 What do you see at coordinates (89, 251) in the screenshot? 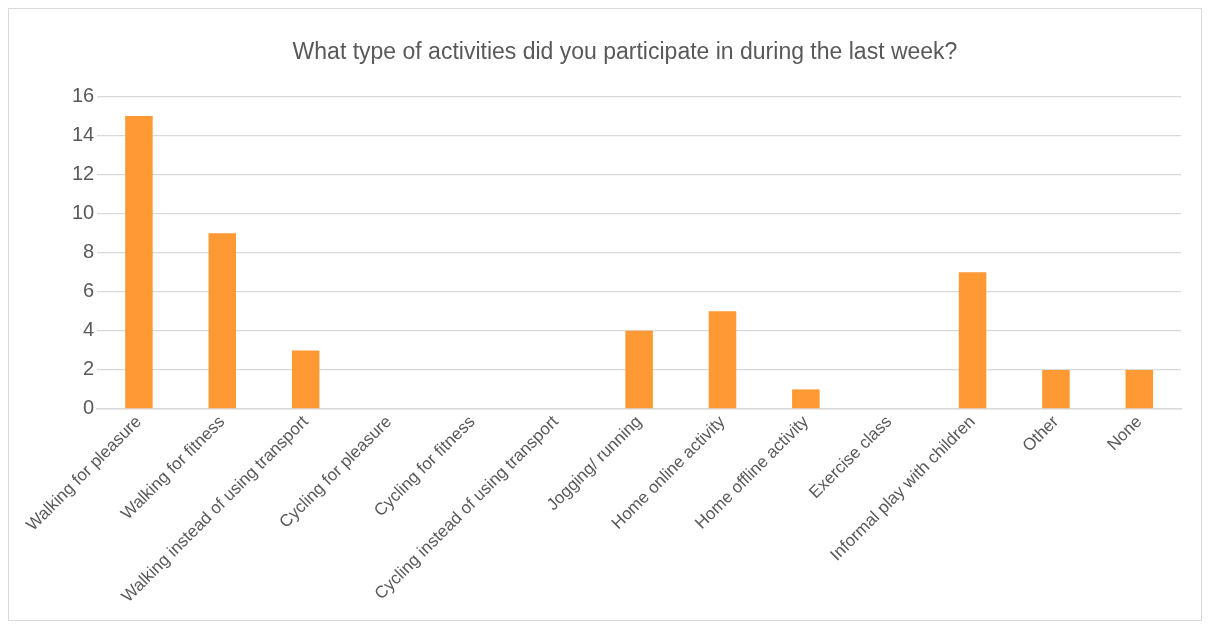
I see `y-tick-label: 8` at bounding box center [89, 251].